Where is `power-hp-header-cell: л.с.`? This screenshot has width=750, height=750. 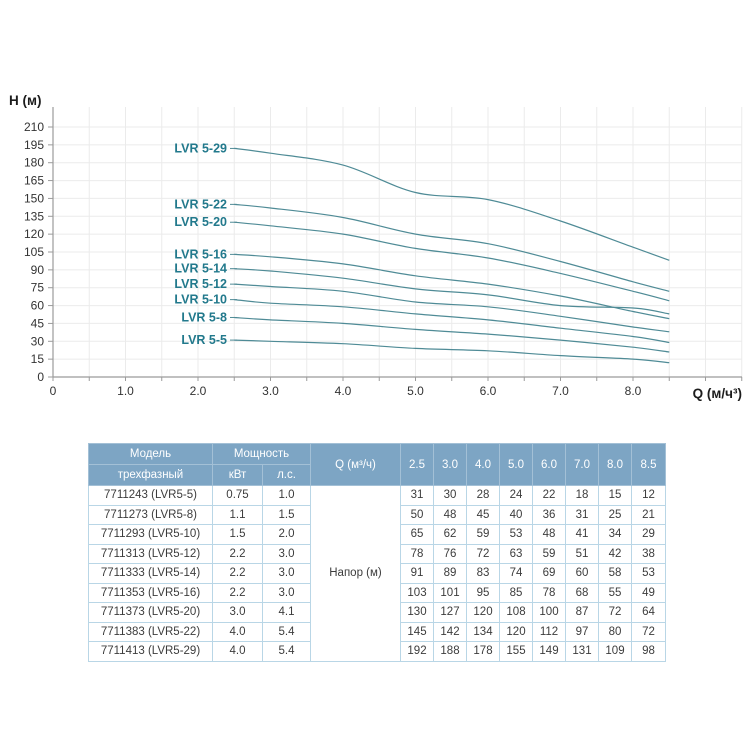
power-hp-header-cell: л.с. is located at coordinates (286, 475).